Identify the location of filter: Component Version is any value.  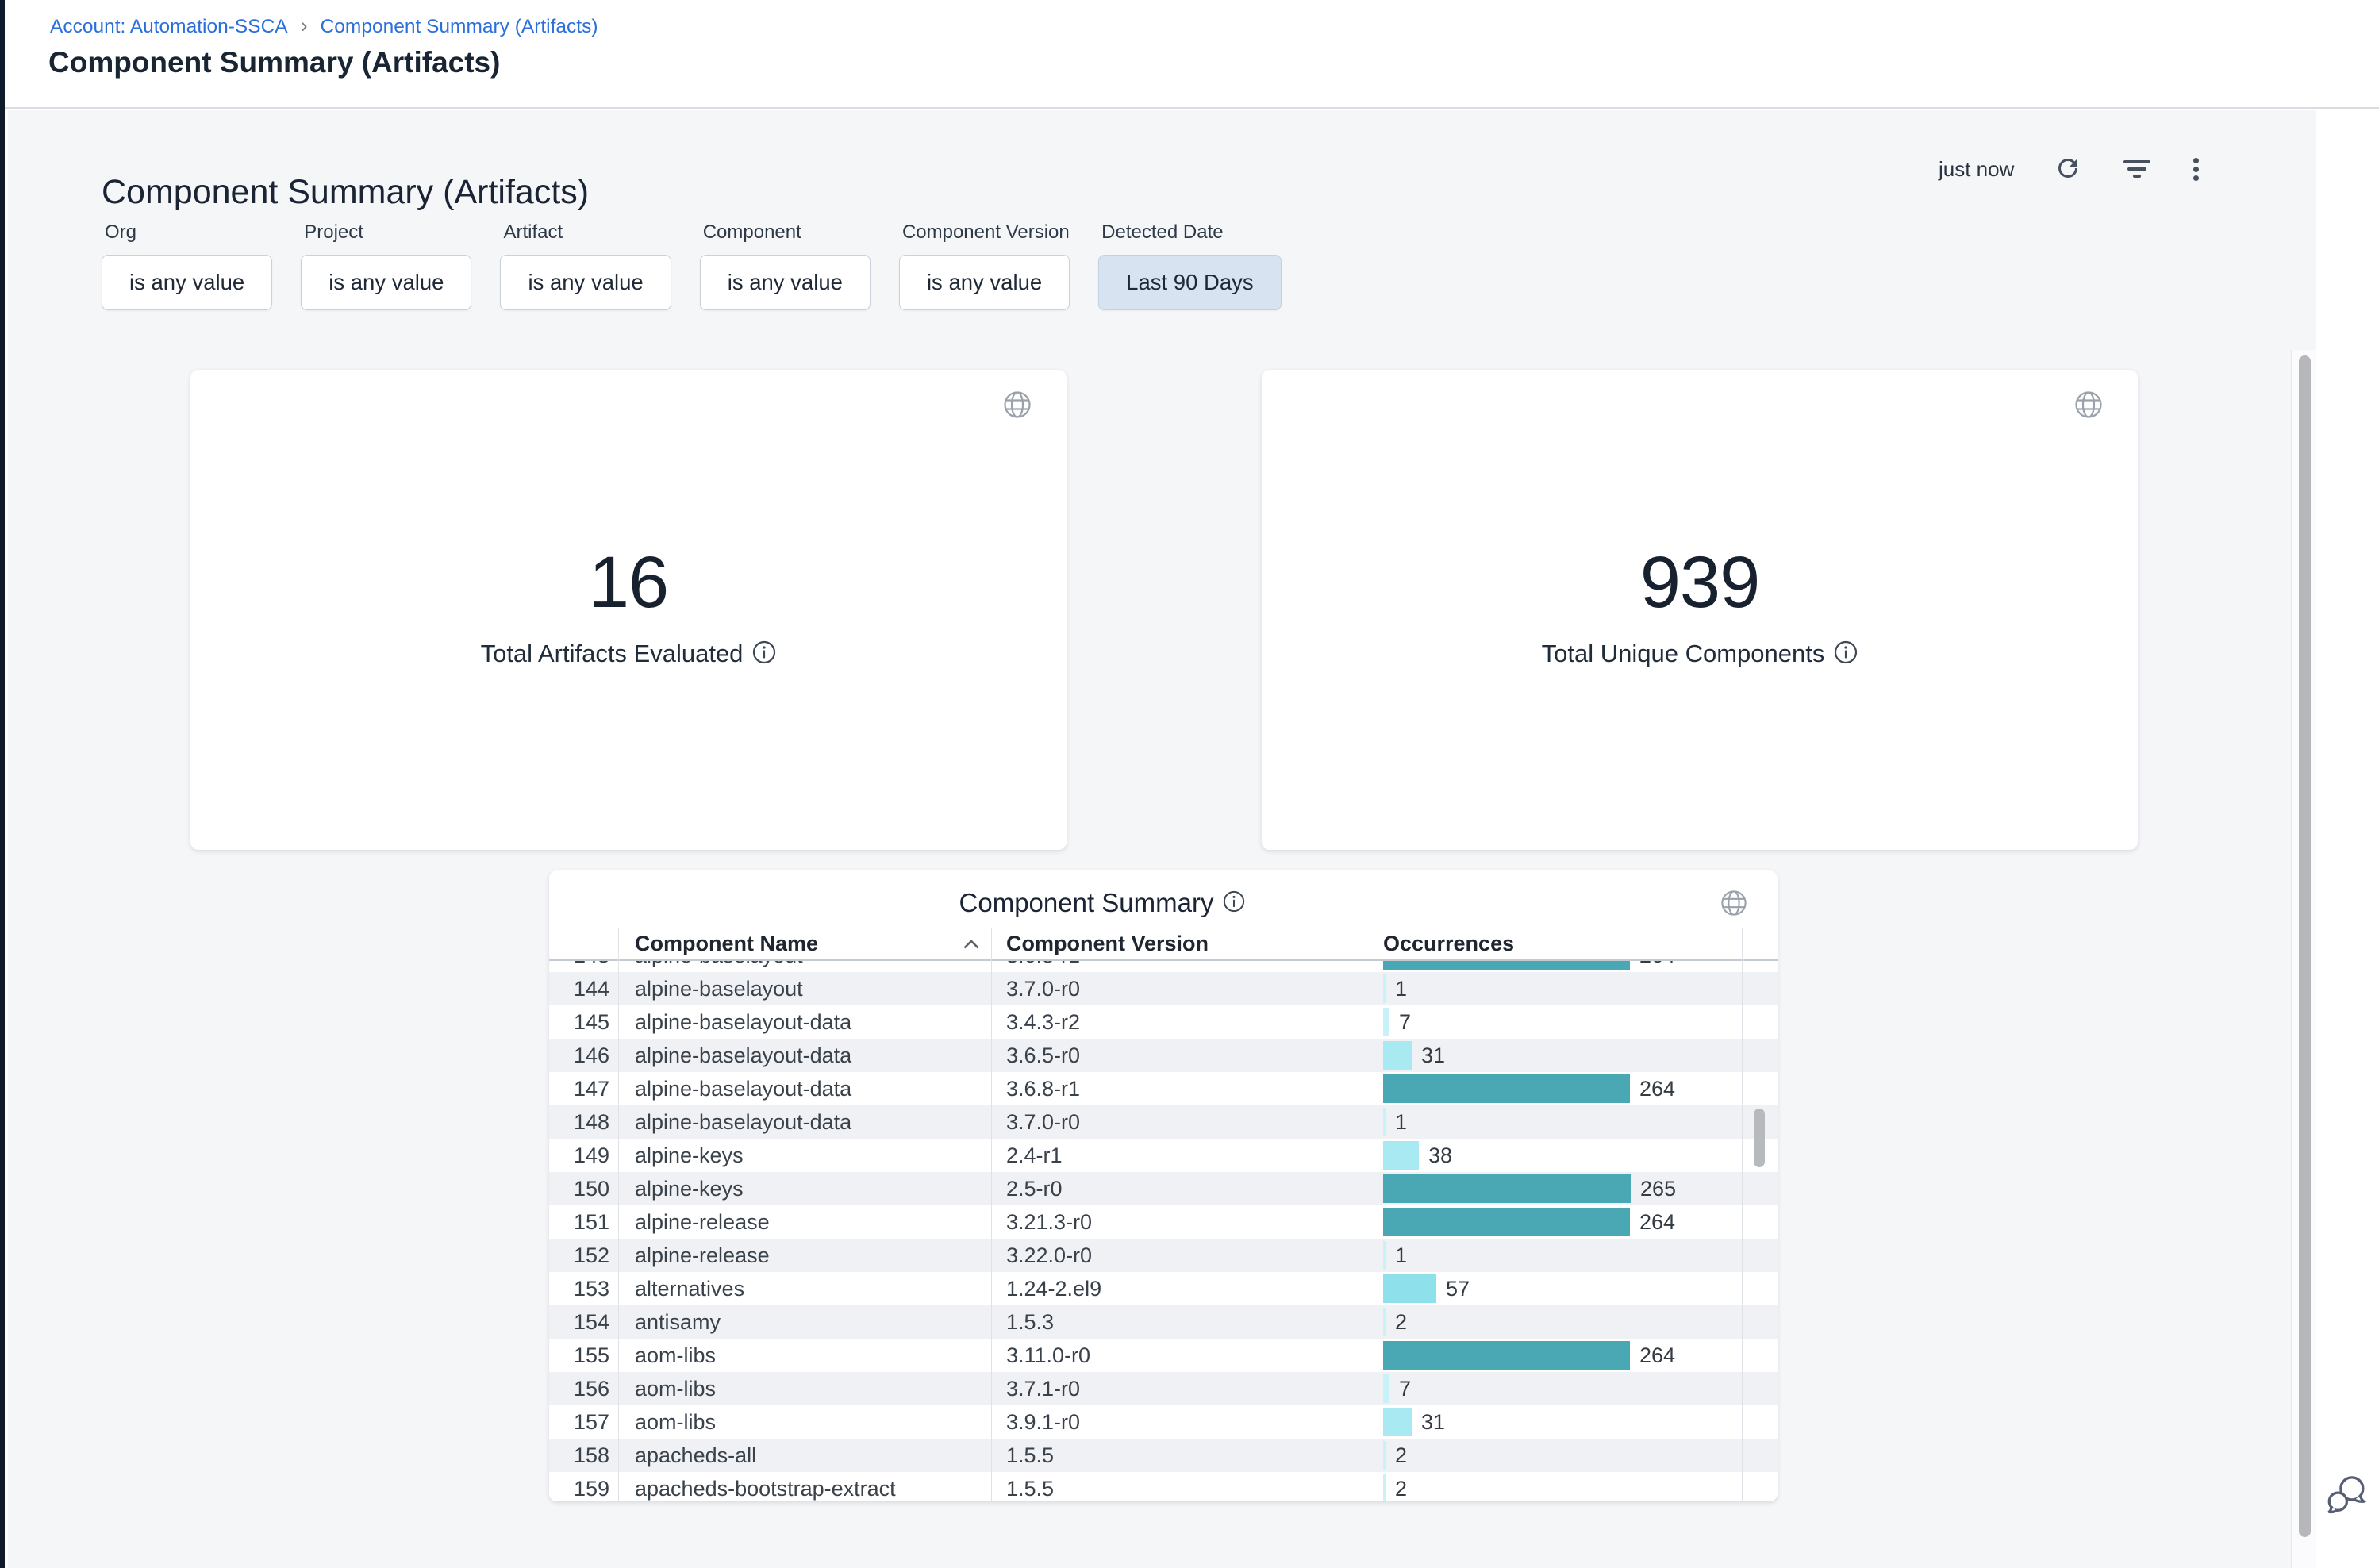
(984, 265).